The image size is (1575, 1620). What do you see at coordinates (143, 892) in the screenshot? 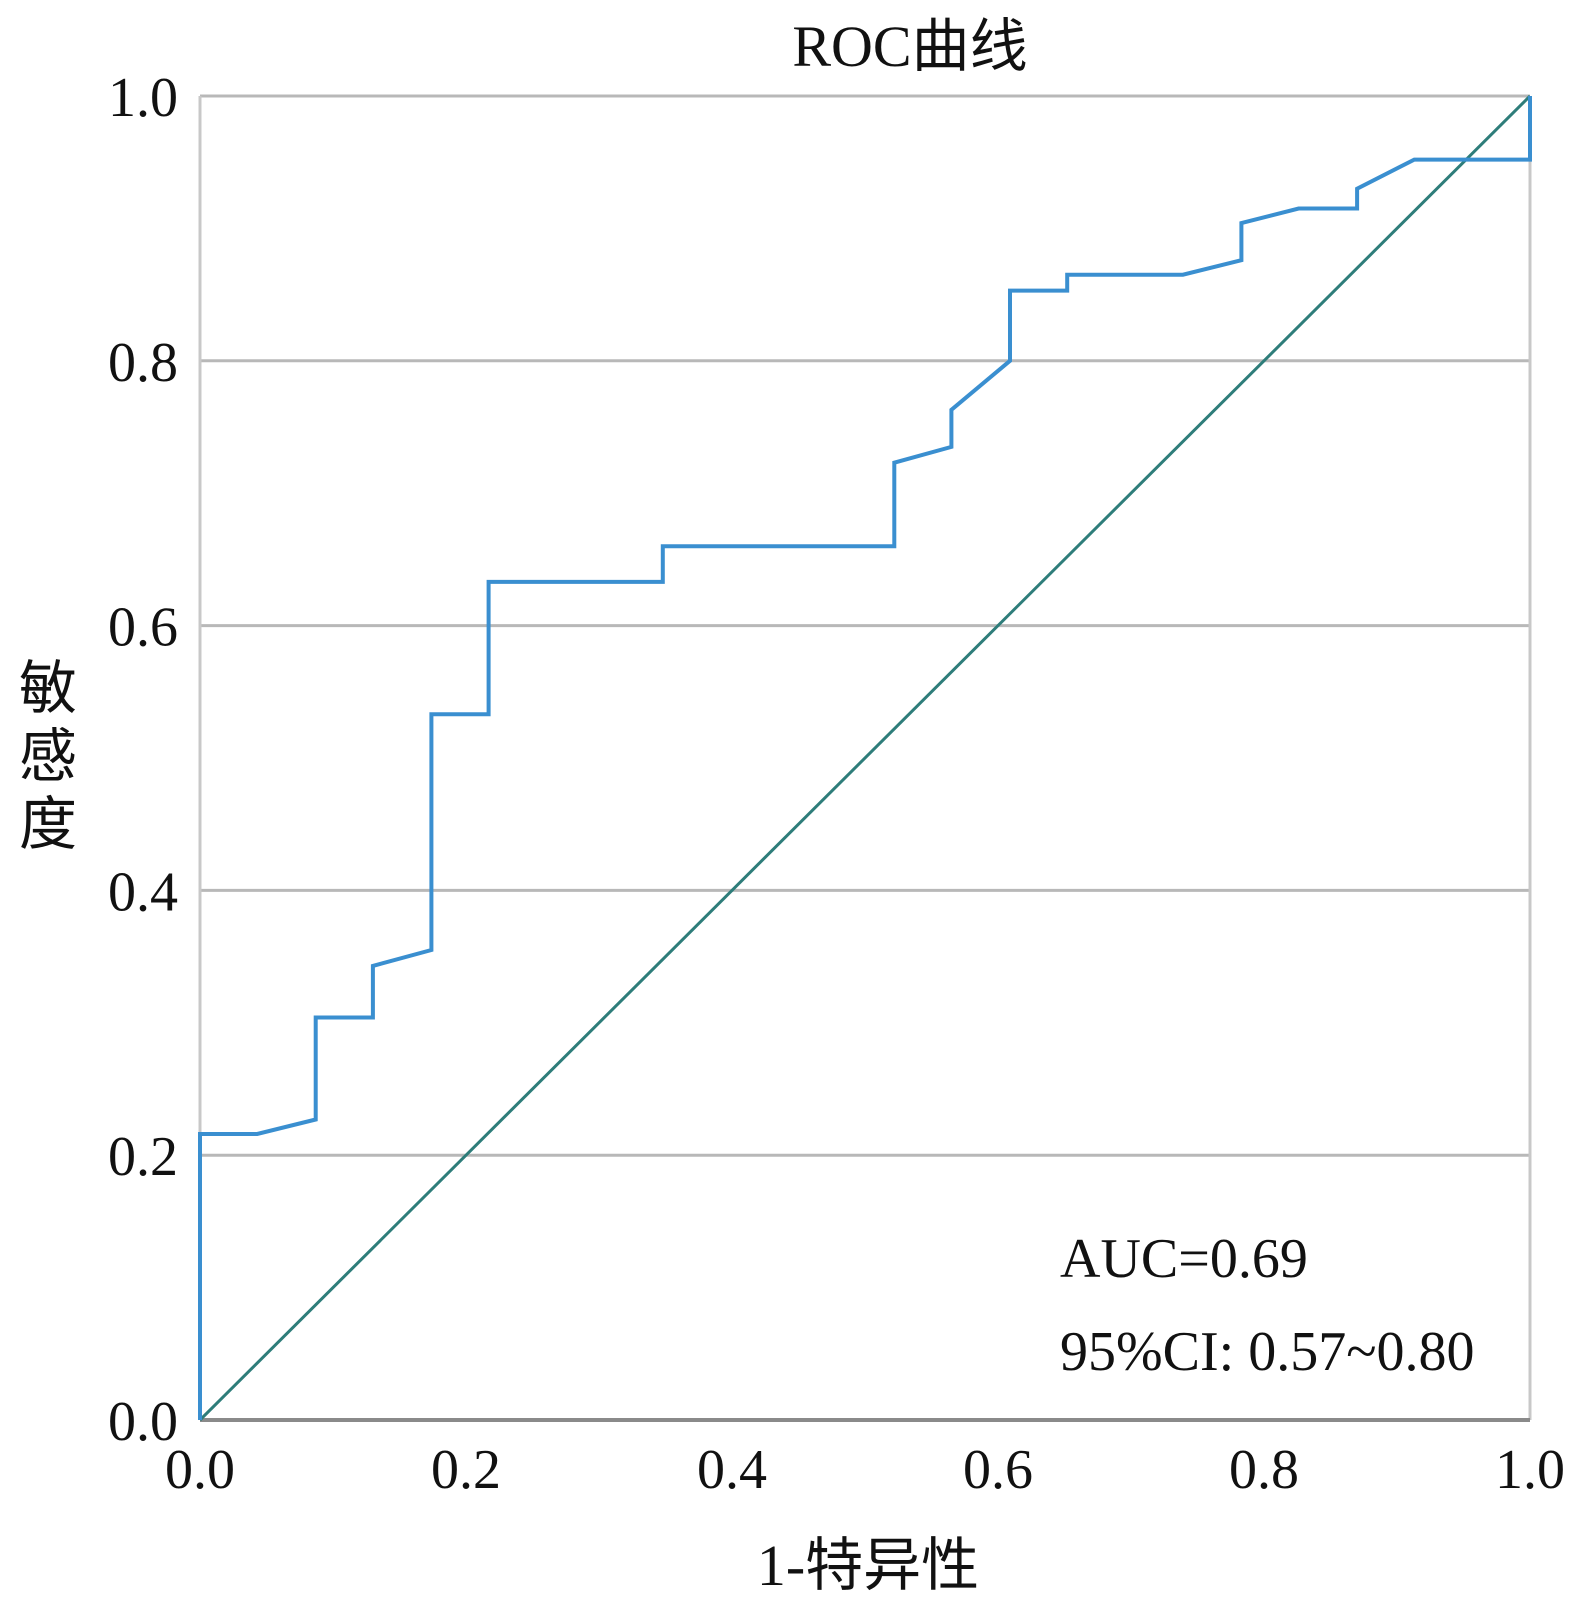
I see `y-tick-label: 0.4` at bounding box center [143, 892].